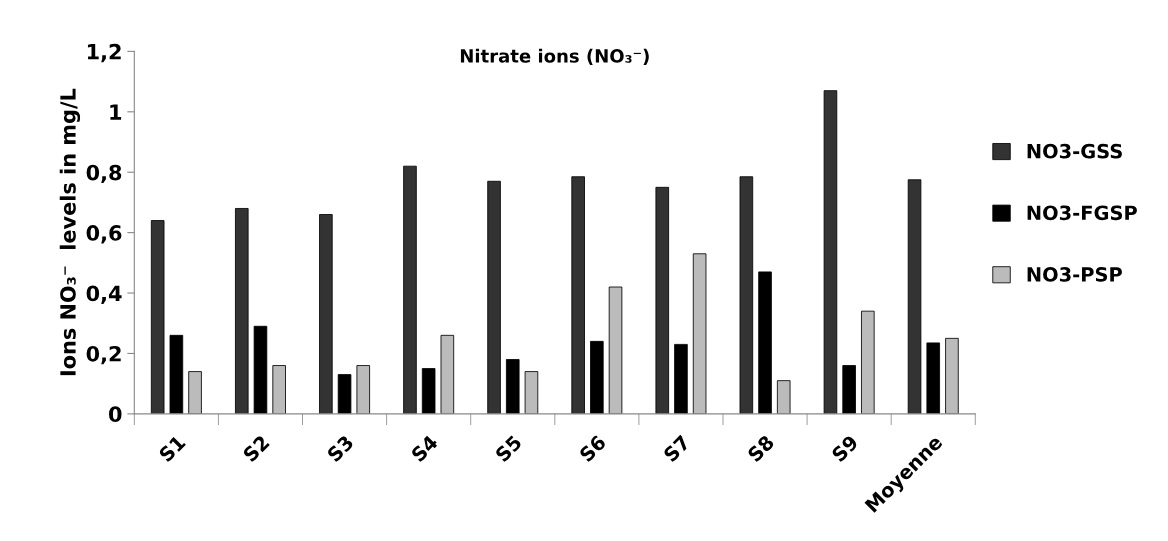 This screenshot has height=541, width=1168. What do you see at coordinates (1074, 151) in the screenshot?
I see `legend-label: NO3-GSS` at bounding box center [1074, 151].